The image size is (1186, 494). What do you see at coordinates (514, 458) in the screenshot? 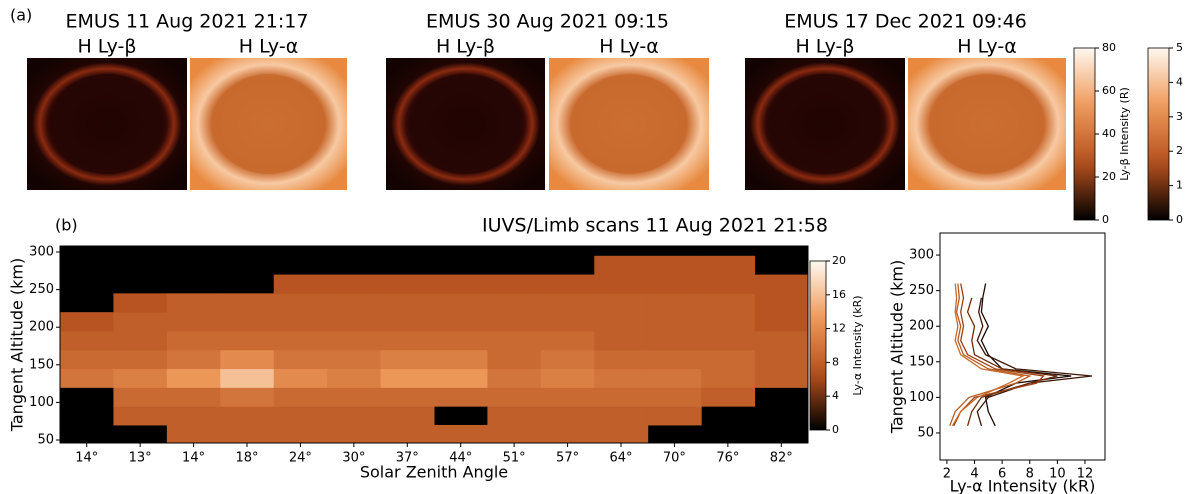
I see `x-tick-label: 51°` at bounding box center [514, 458].